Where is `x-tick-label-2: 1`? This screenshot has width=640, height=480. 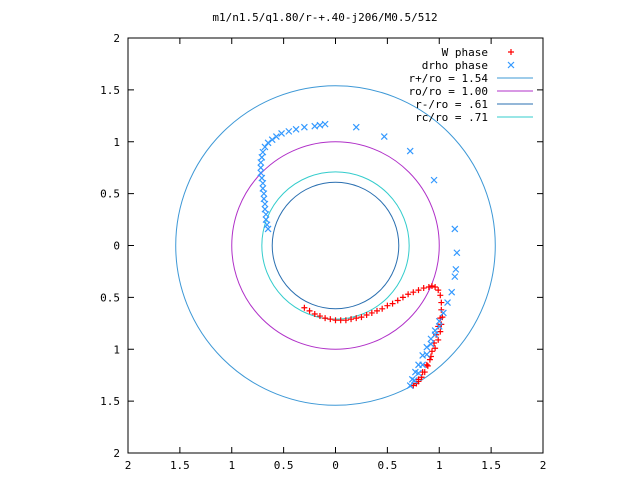
x-tick-label-2: 1 is located at coordinates (231, 465).